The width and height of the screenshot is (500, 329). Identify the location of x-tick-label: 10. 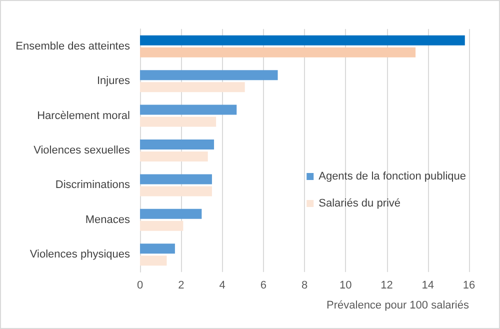
(346, 286).